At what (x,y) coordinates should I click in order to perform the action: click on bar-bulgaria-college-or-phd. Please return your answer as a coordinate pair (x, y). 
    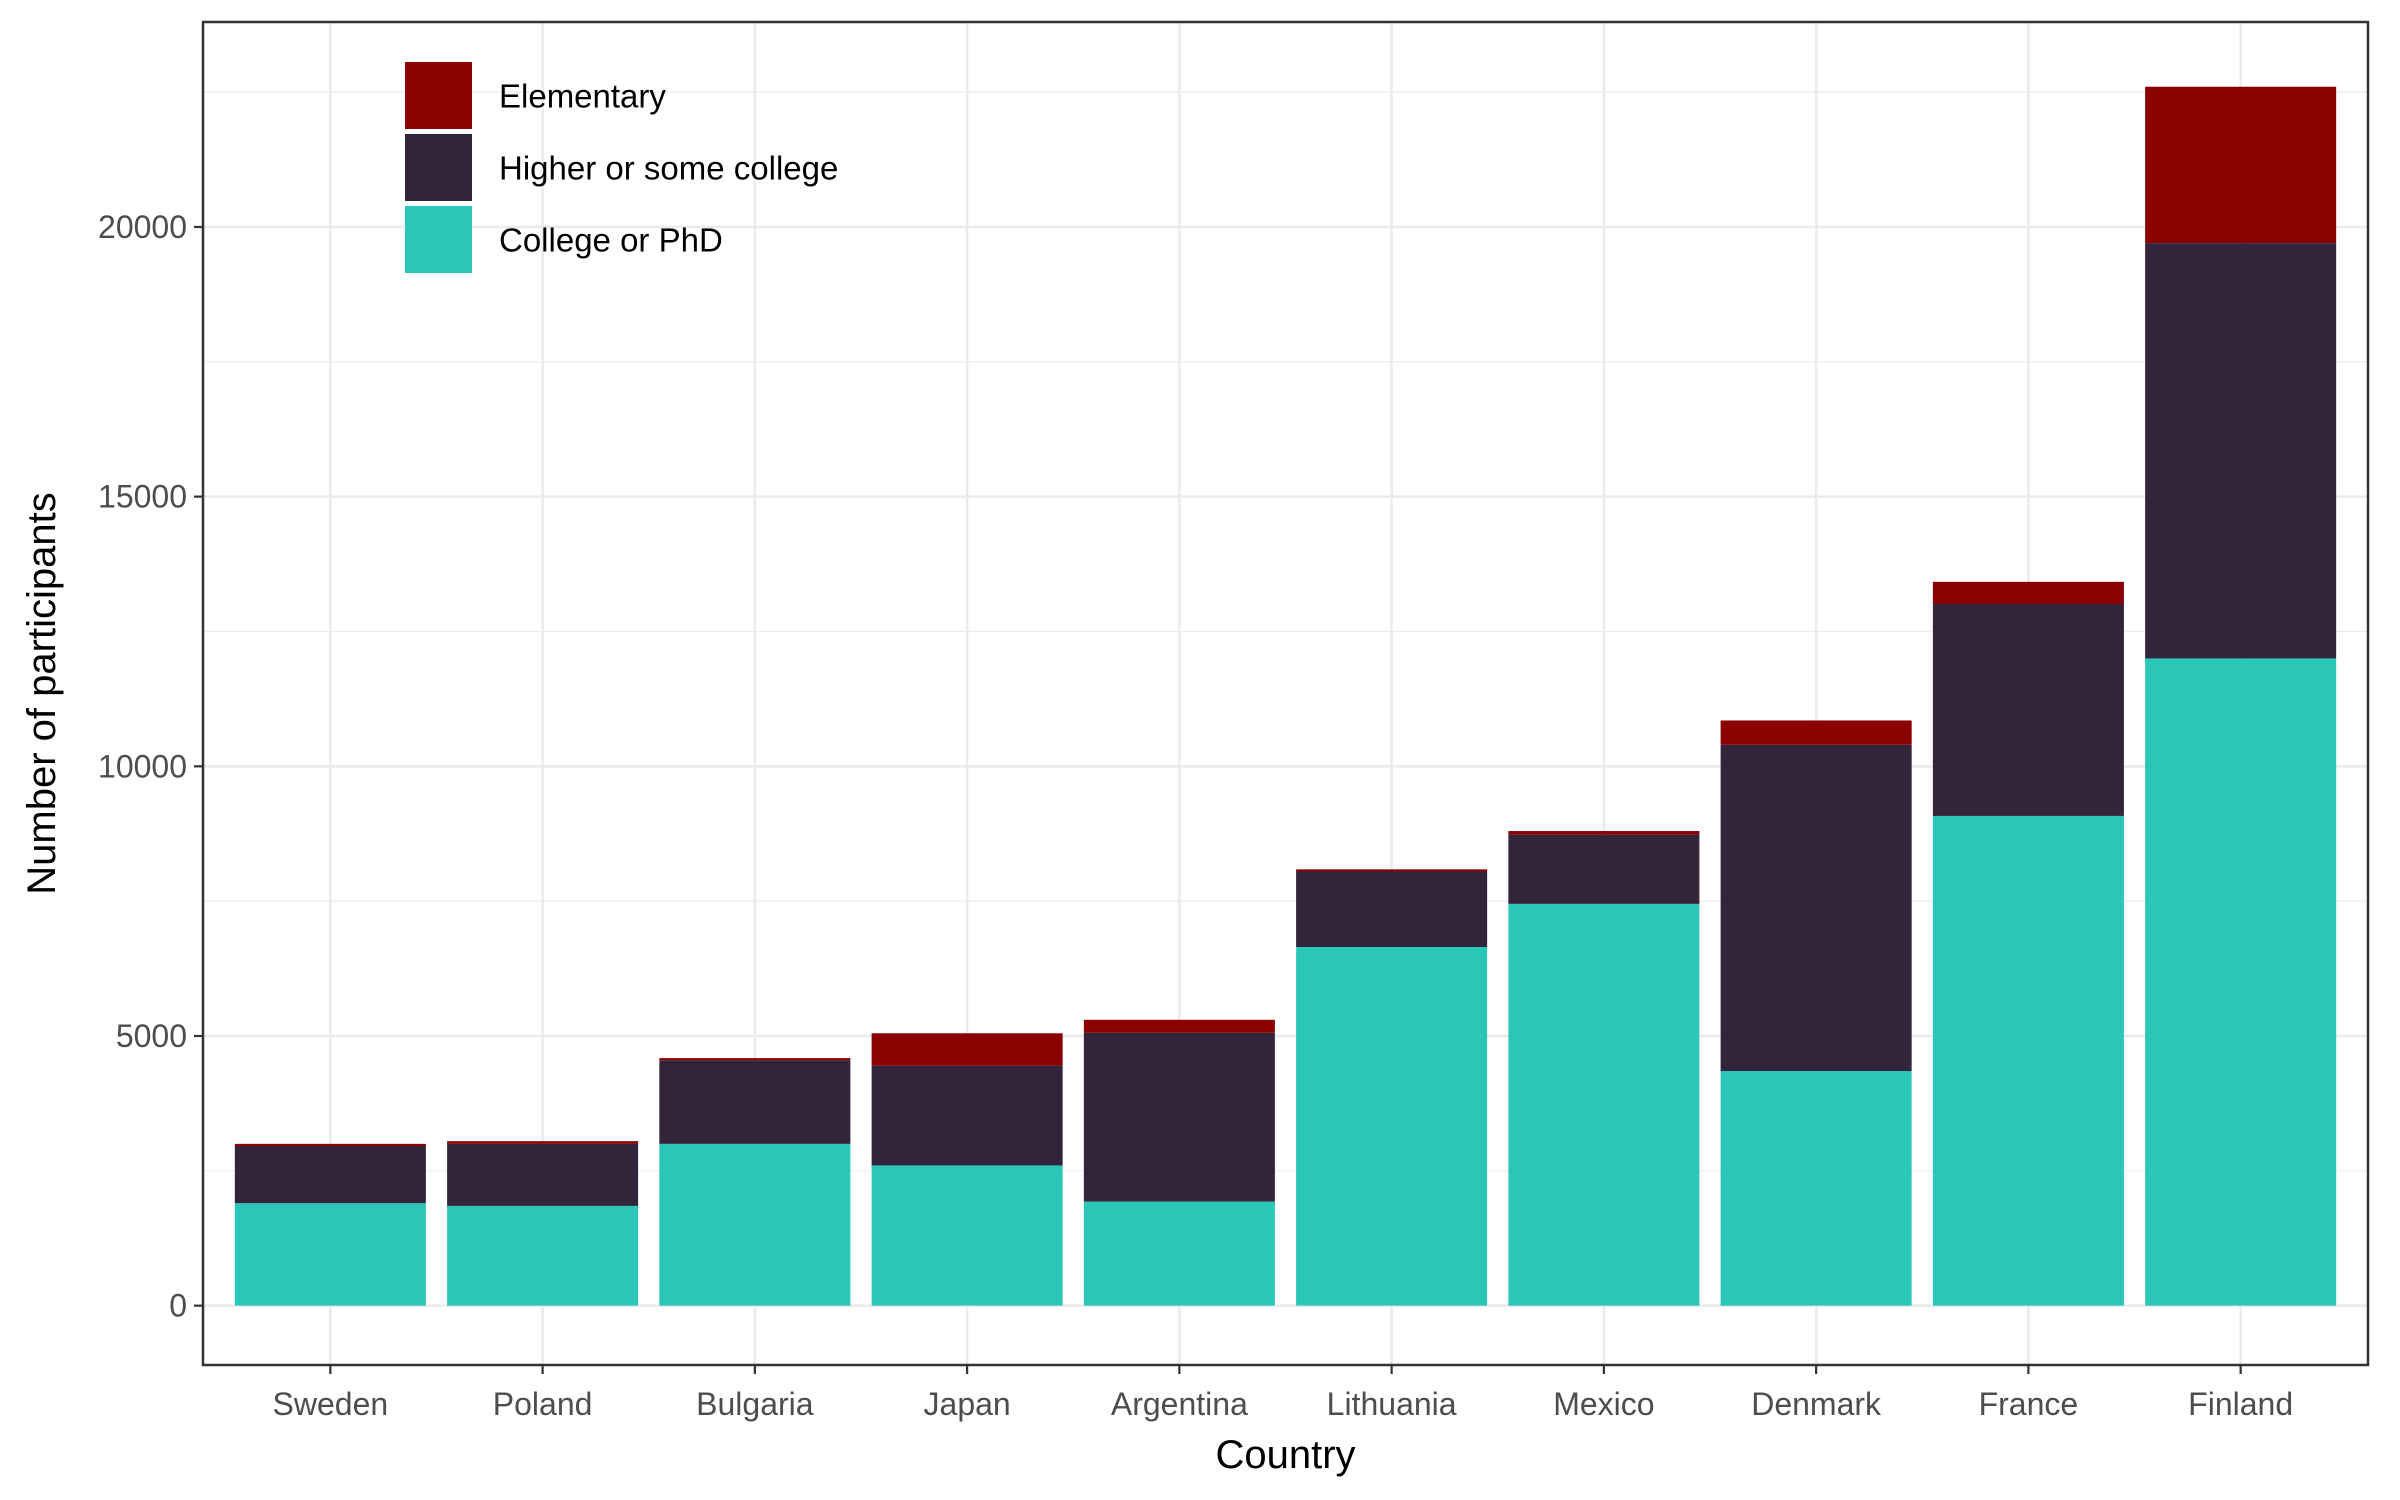
    Looking at the image, I should click on (755, 1224).